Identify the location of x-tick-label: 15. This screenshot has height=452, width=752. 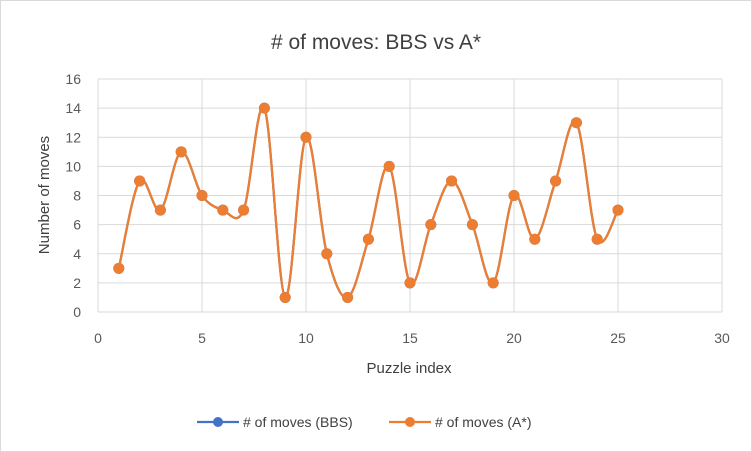
(410, 338).